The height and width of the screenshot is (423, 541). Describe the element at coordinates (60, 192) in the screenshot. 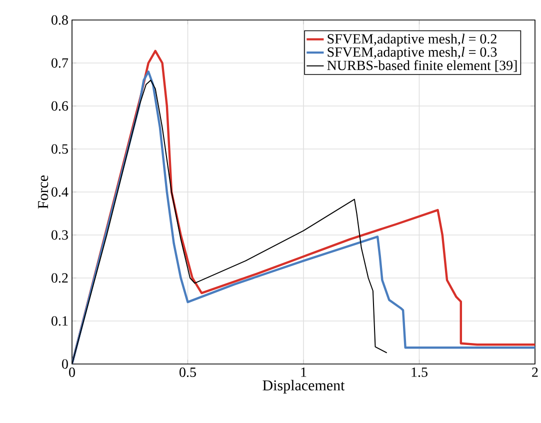

I see `y-tick-label: 0.4` at that location.